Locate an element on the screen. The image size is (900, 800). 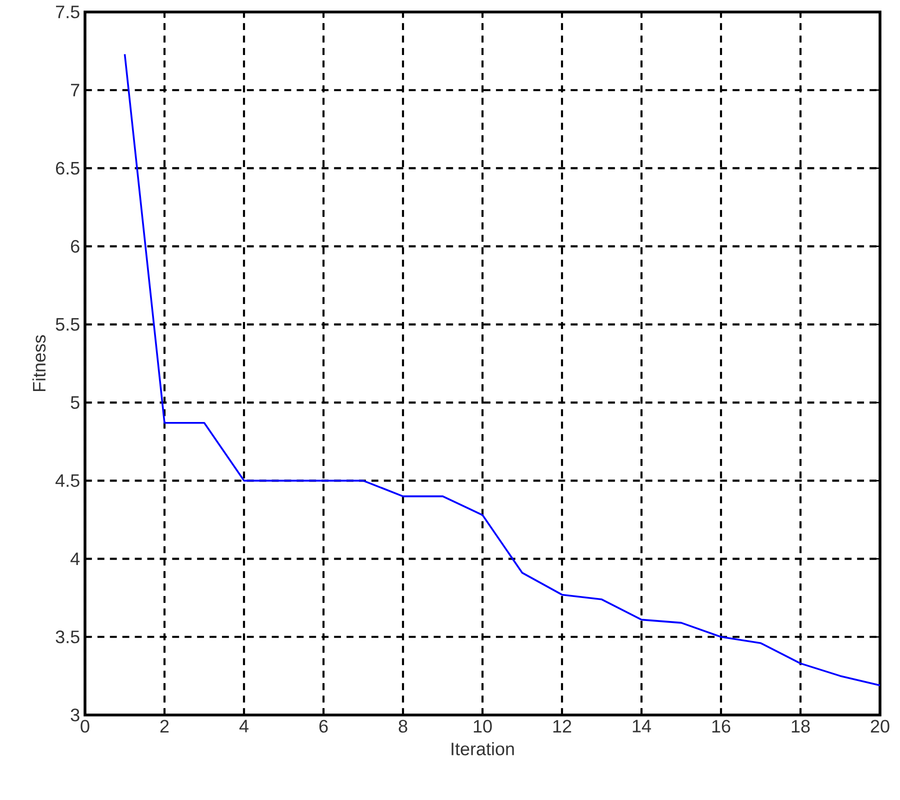
y-tick-label: 7 is located at coordinates (75, 90).